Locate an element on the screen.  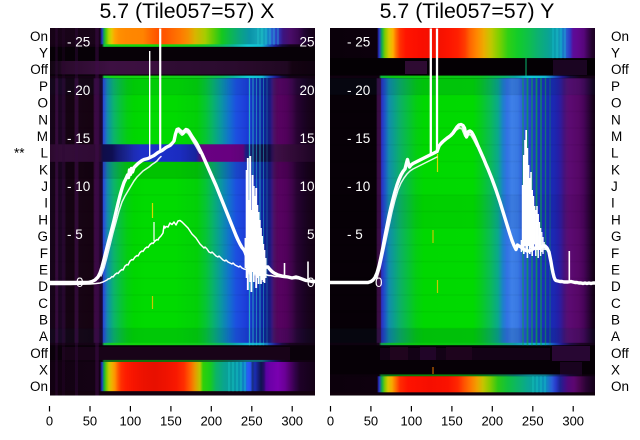
svg-text: 5 is located at coordinates (311, 234).